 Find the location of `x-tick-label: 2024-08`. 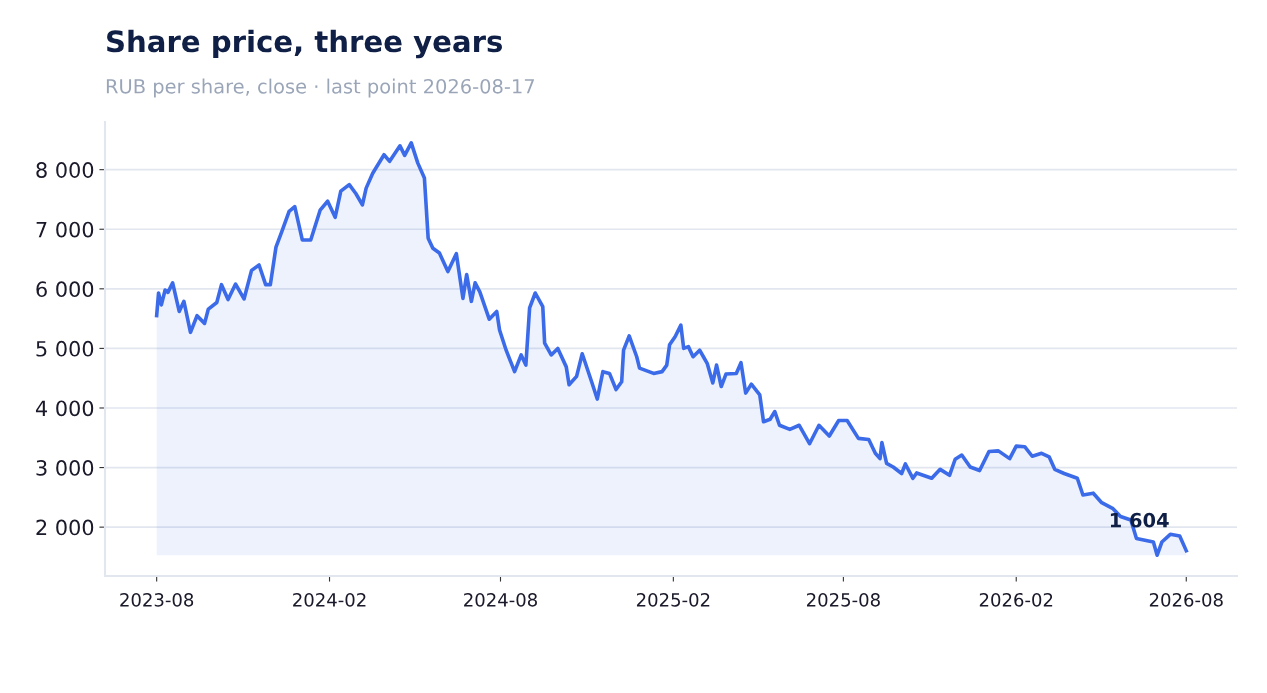

x-tick-label: 2024-08 is located at coordinates (500, 599).